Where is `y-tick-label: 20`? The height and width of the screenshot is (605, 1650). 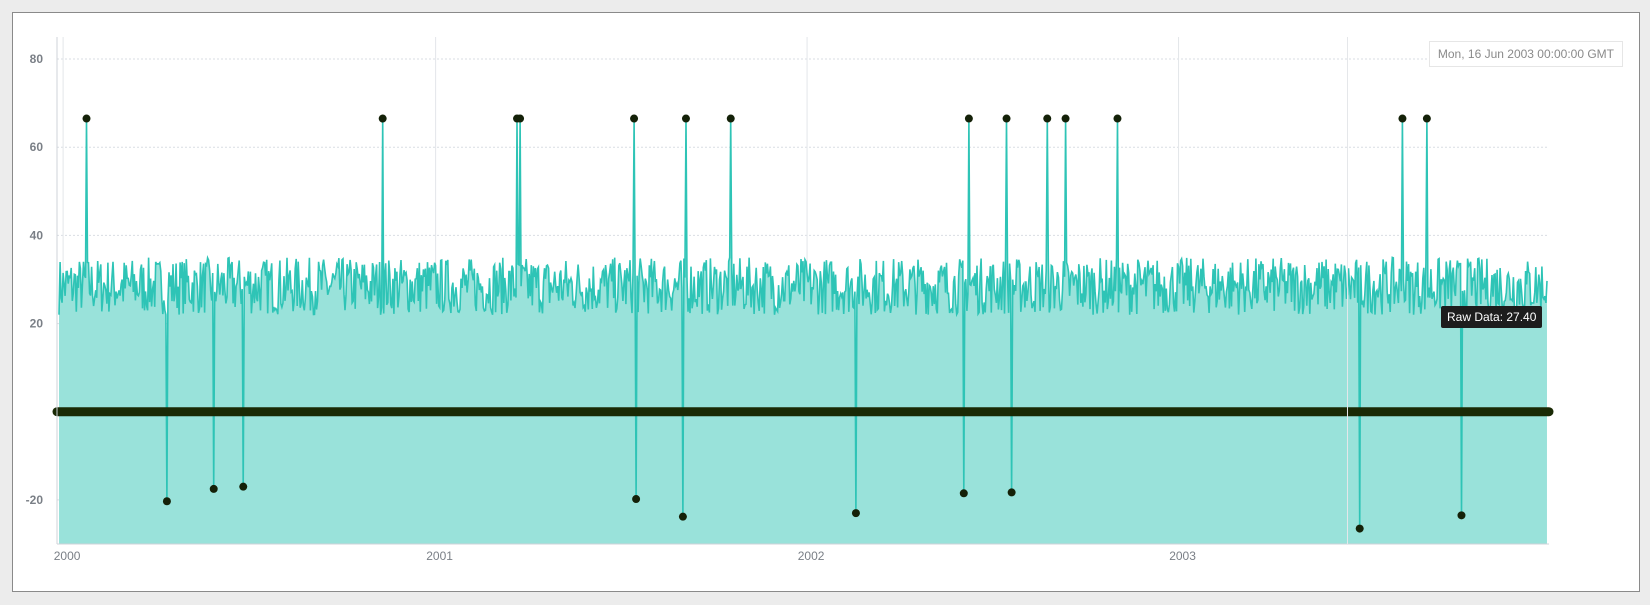 y-tick-label: 20 is located at coordinates (37, 324).